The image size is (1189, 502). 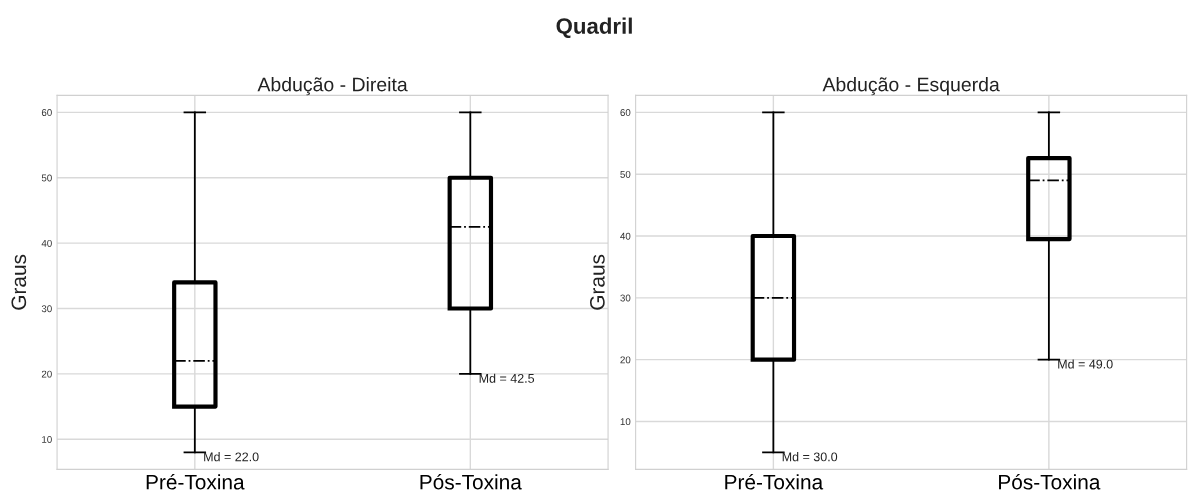 What do you see at coordinates (594, 28) in the screenshot?
I see `text: Quadril` at bounding box center [594, 28].